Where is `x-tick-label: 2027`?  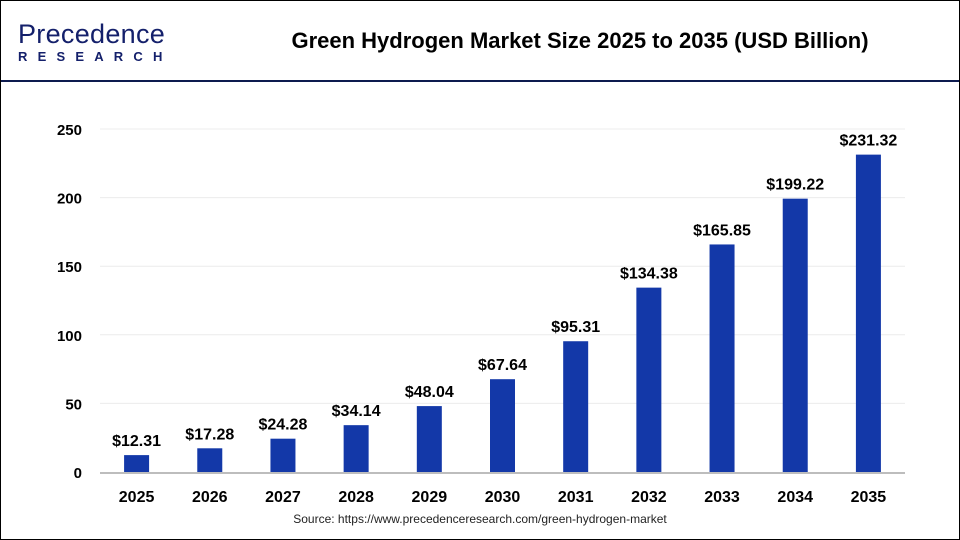 x-tick-label: 2027 is located at coordinates (283, 497).